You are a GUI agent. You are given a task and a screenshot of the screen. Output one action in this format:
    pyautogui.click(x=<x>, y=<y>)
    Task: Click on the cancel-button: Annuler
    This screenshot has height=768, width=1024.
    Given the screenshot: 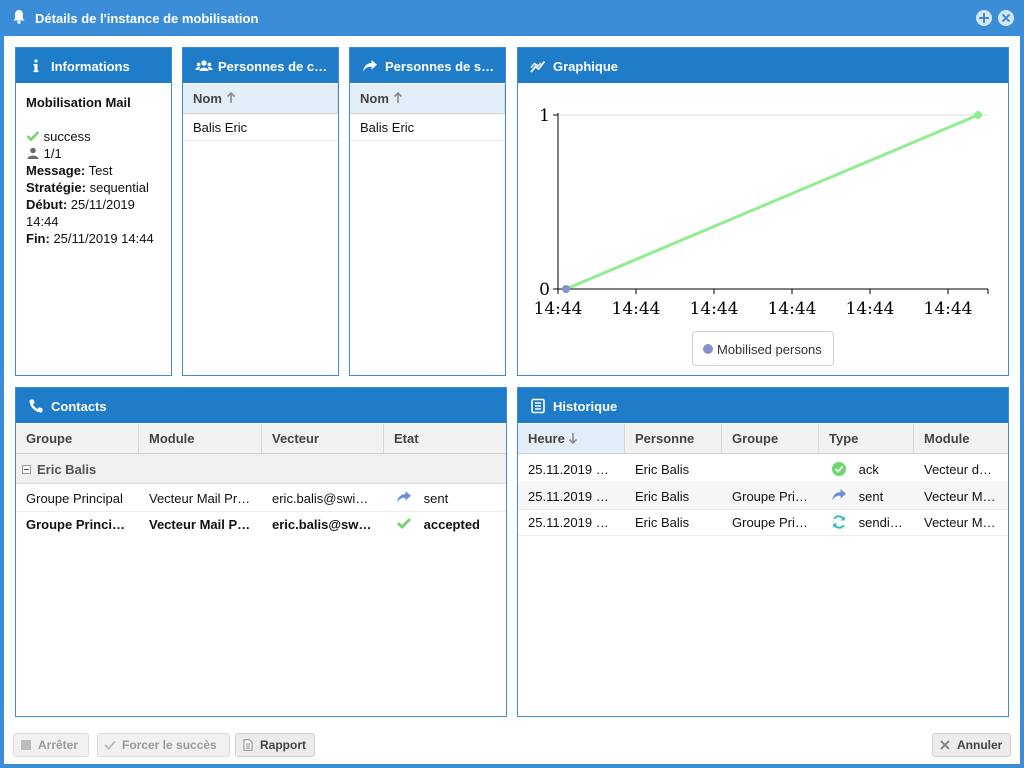 What is the action you would take?
    pyautogui.click(x=971, y=745)
    